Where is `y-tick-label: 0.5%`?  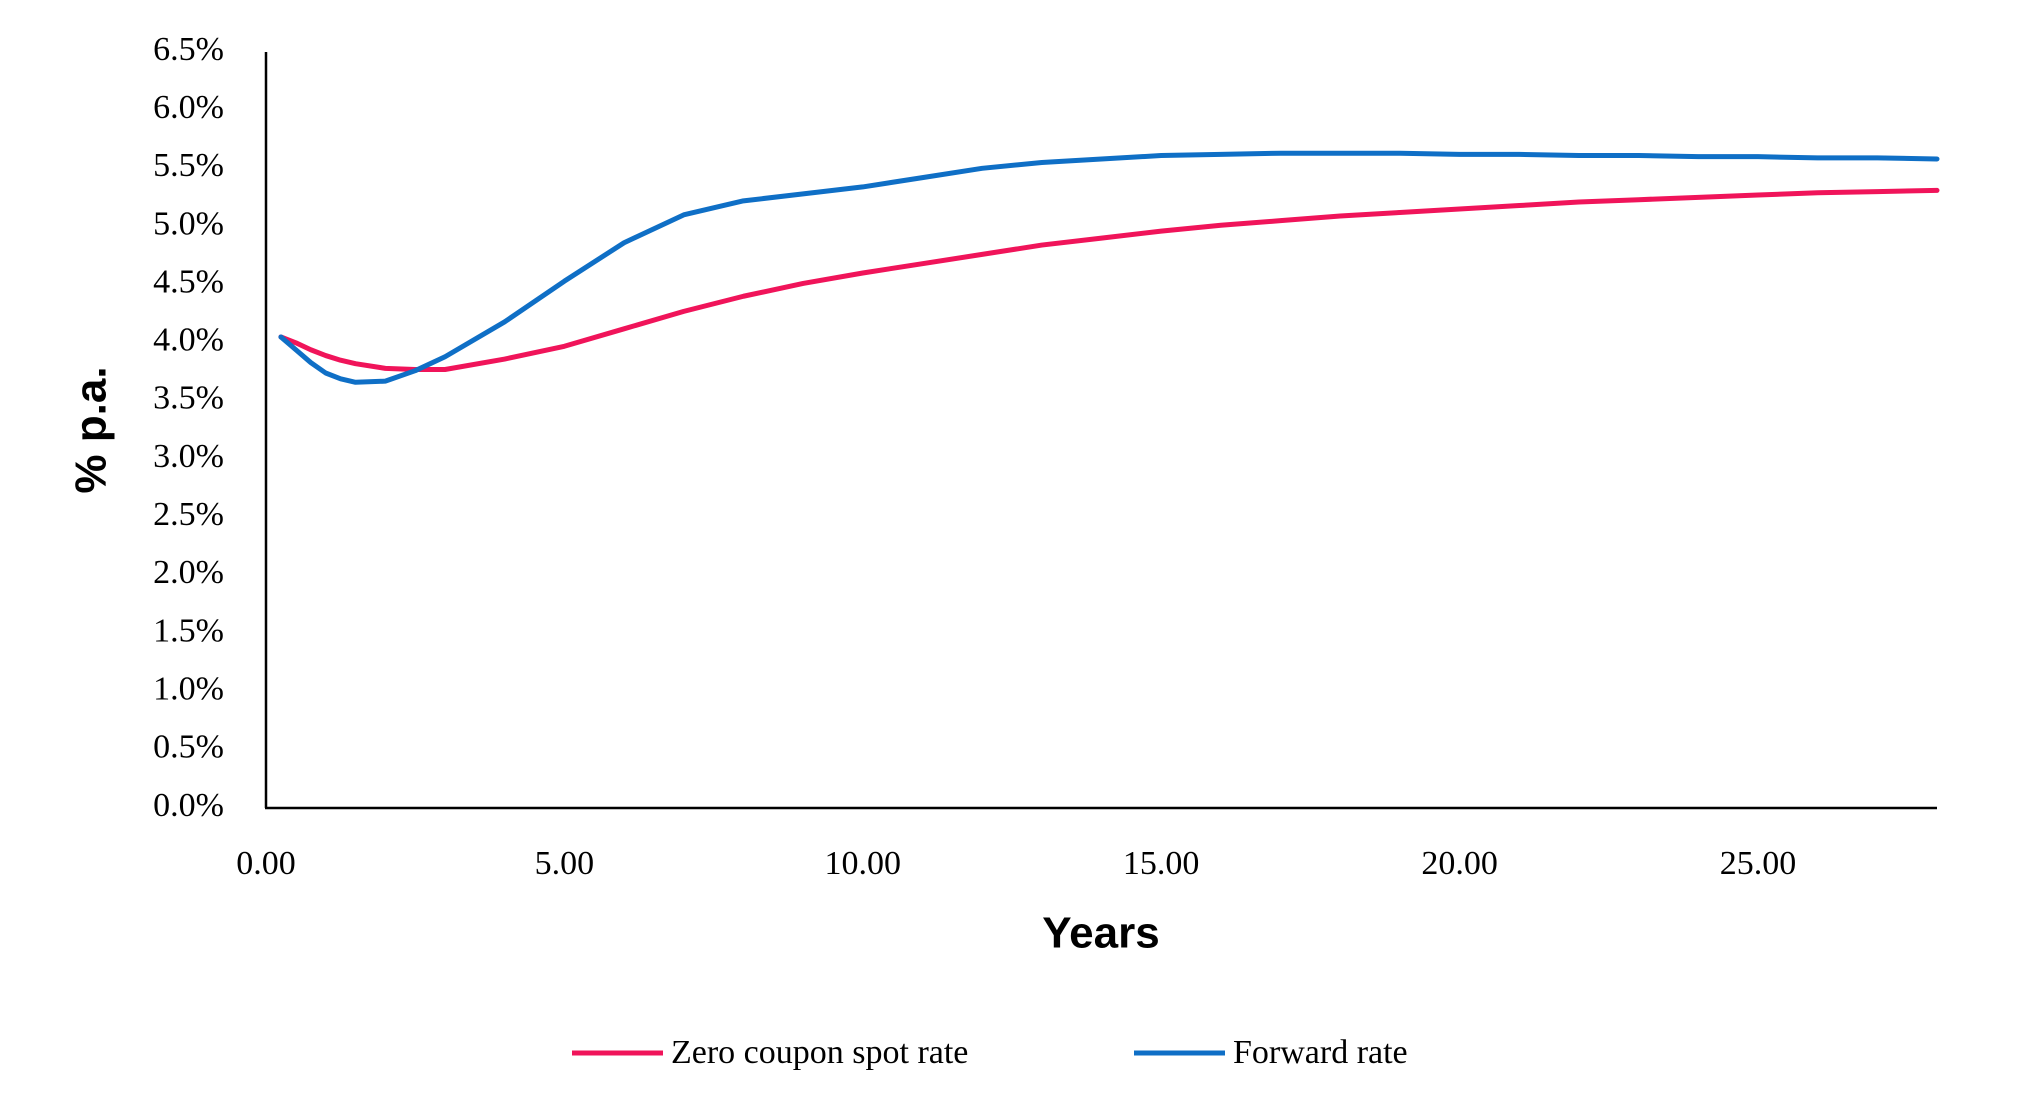
y-tick-label: 0.5% is located at coordinates (188, 747).